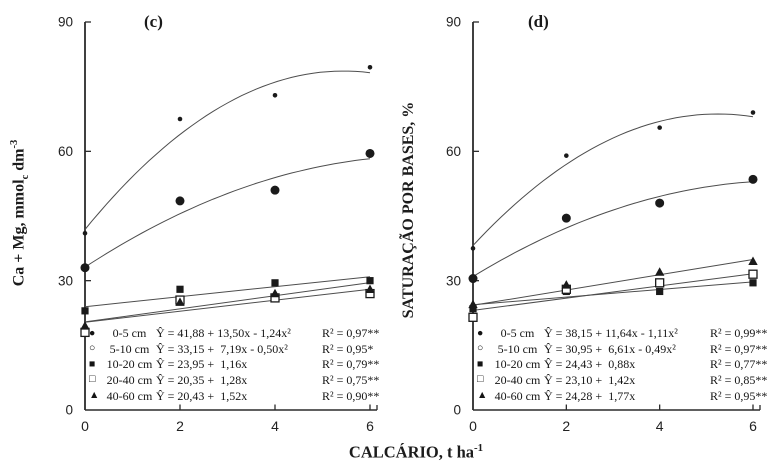 The image size is (779, 470). I want to click on legend-row-40-60cm: ▲ 40-60 cm Ŷ = 20,43 + 1,52x R² = 0,90**, so click(234, 396).